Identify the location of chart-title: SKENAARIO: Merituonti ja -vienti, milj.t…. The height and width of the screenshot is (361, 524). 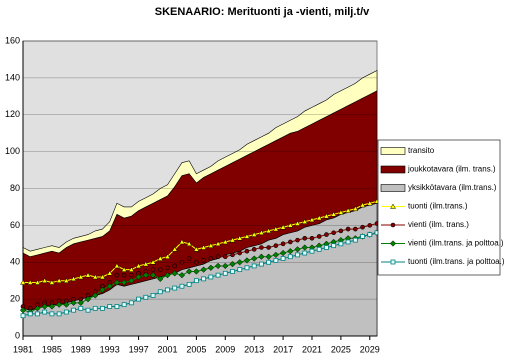
(262, 12).